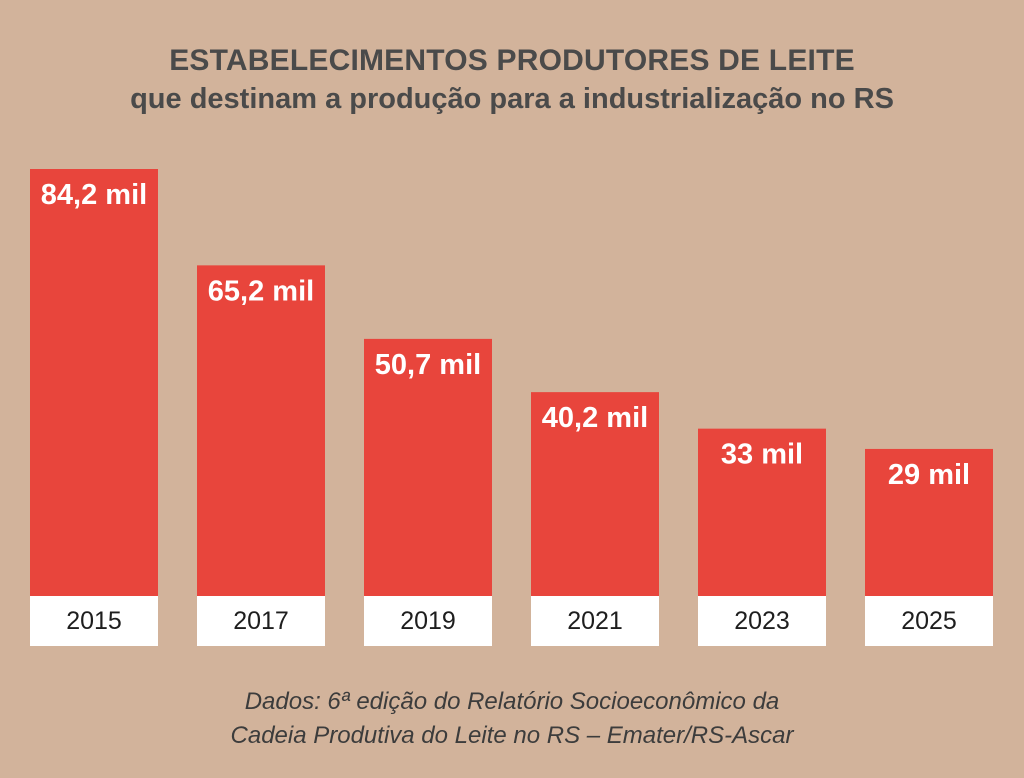 The image size is (1024, 778). I want to click on bar-2025, so click(929, 522).